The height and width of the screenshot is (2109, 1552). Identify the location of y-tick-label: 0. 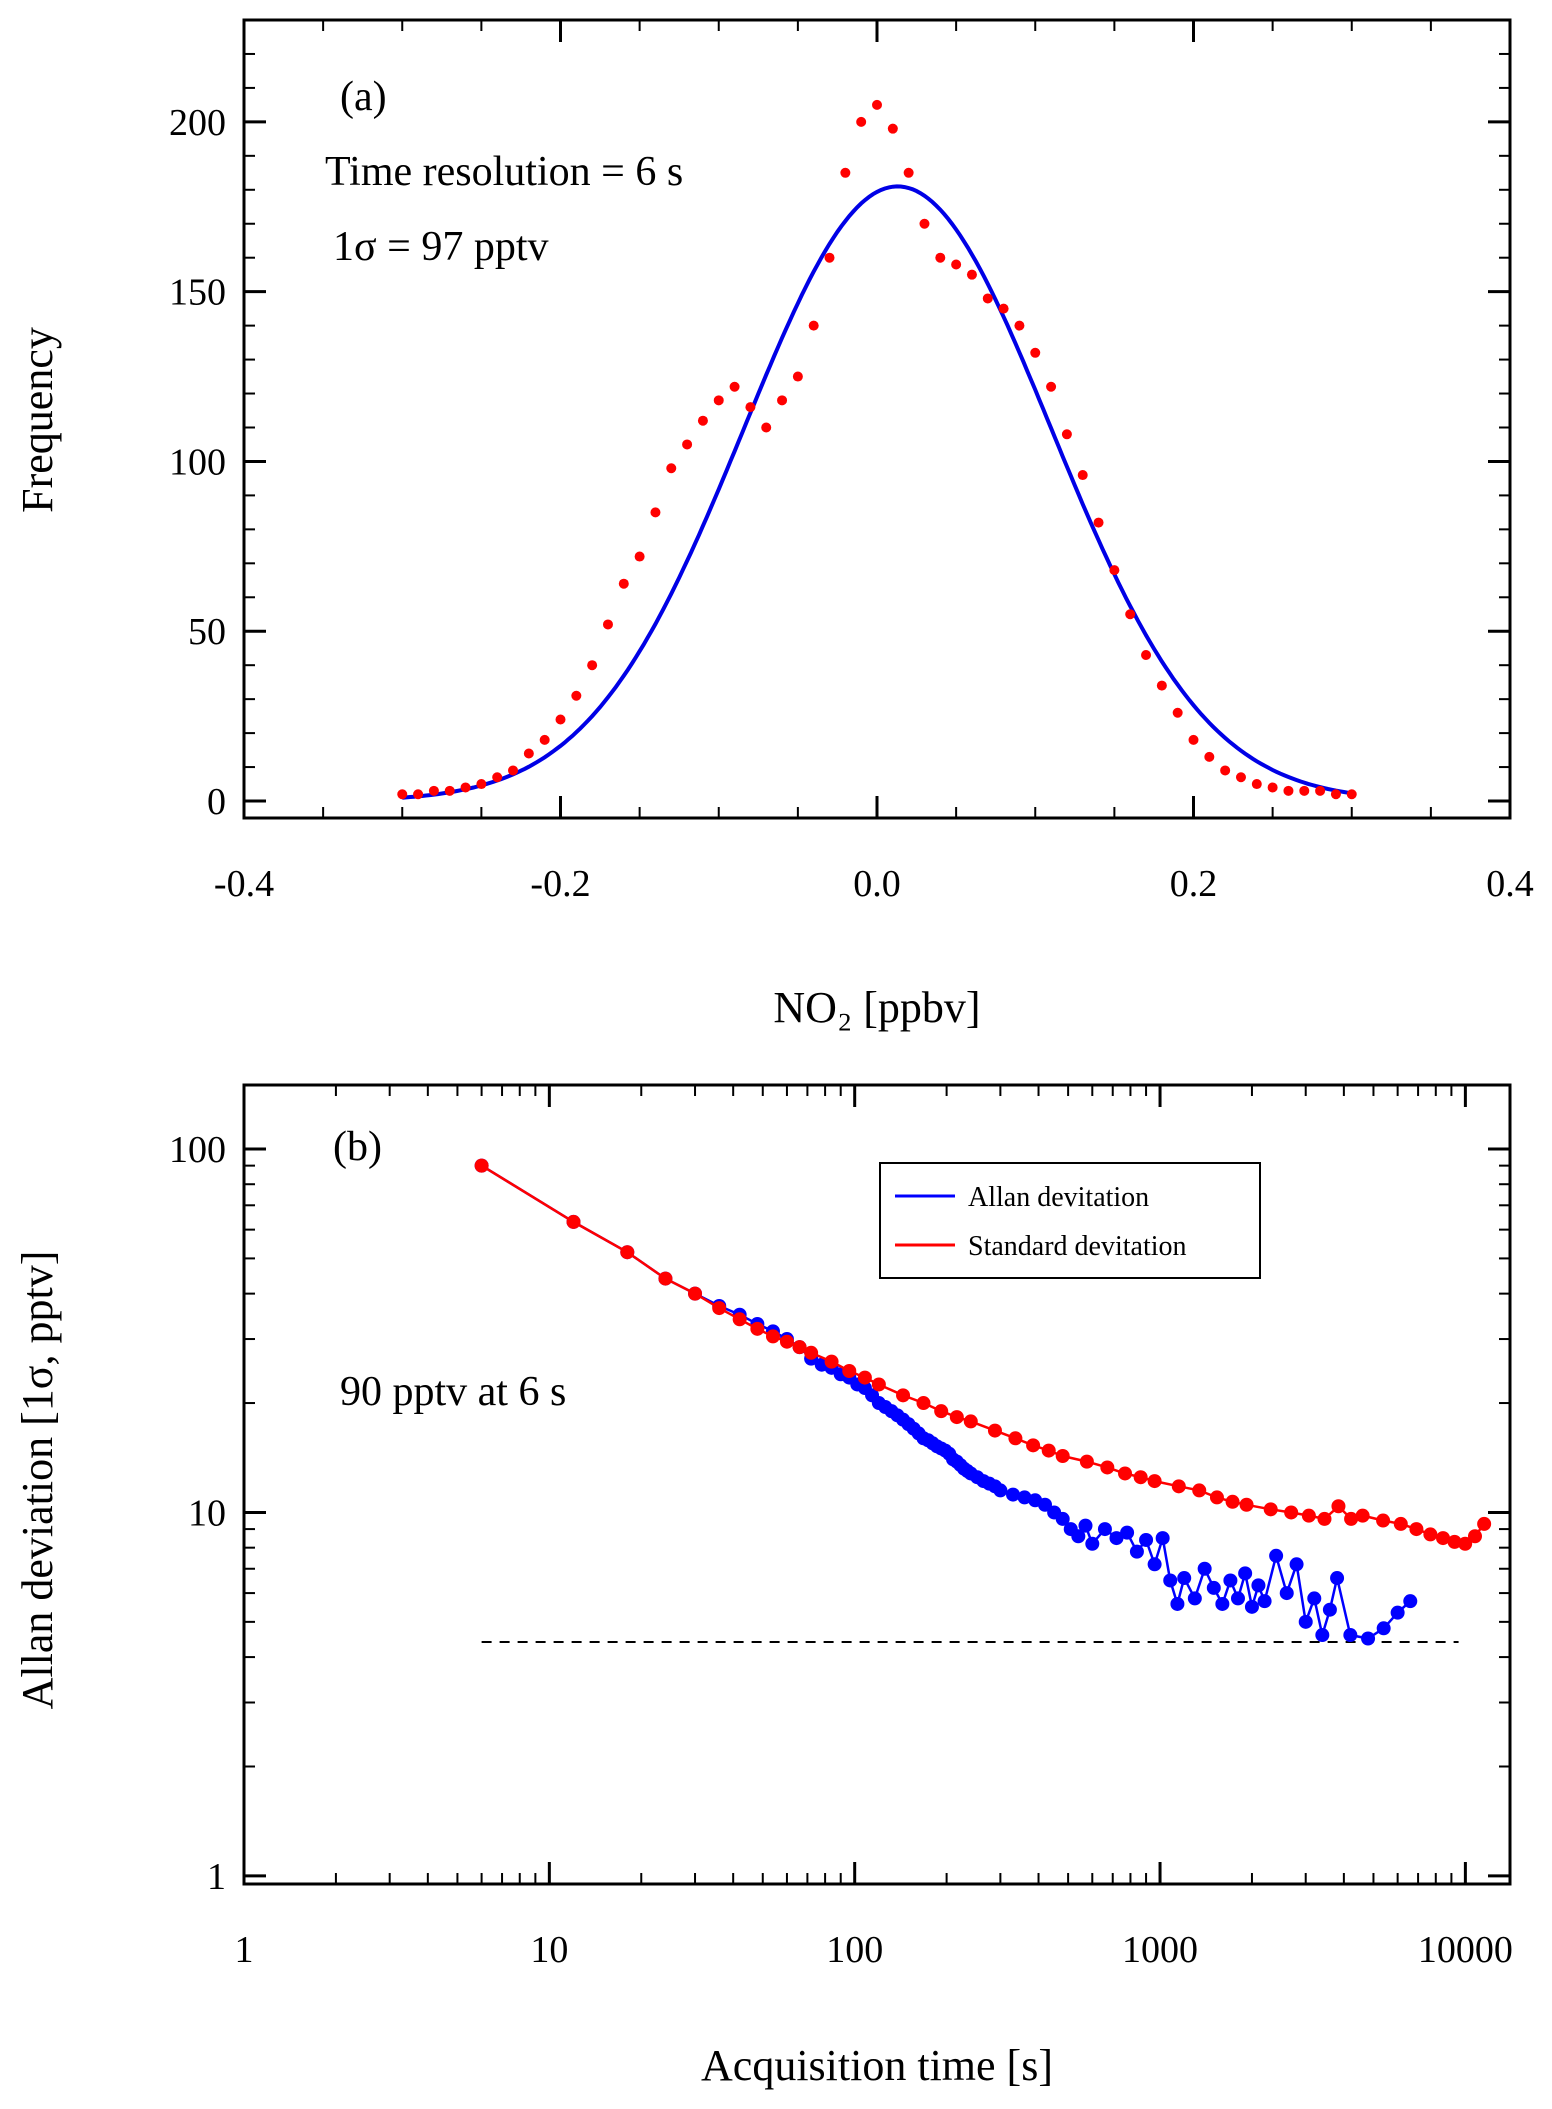
(216, 802).